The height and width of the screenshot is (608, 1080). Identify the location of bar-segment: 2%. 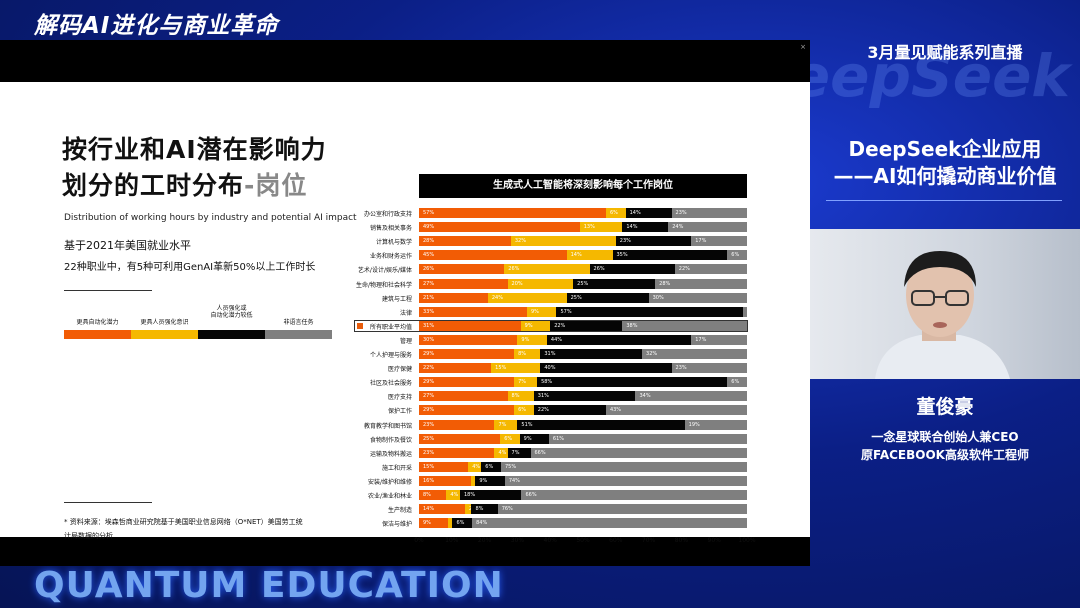
(468, 509).